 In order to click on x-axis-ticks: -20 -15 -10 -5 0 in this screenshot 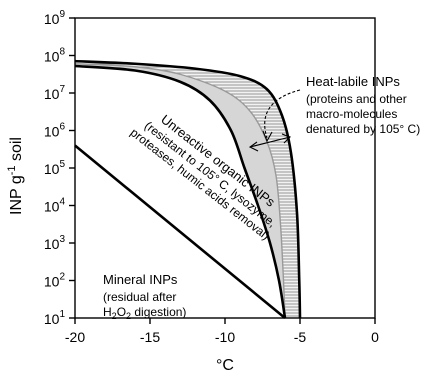, I will do `click(222, 331)`.